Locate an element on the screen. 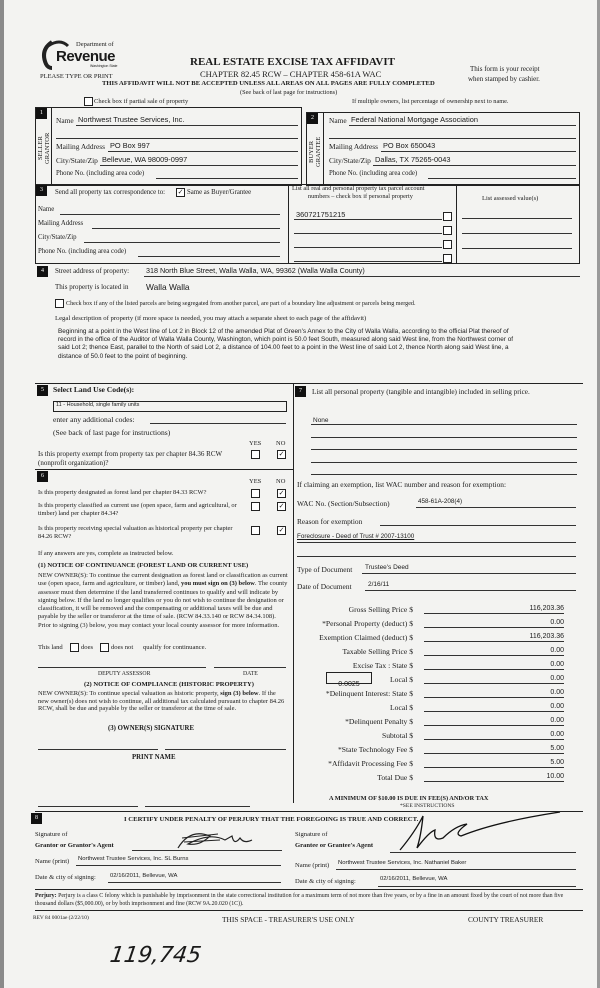 Image resolution: width=600 pixels, height=988 pixels. send-correspondence-label: Send all property tax correspondence to: is located at coordinates (110, 192).